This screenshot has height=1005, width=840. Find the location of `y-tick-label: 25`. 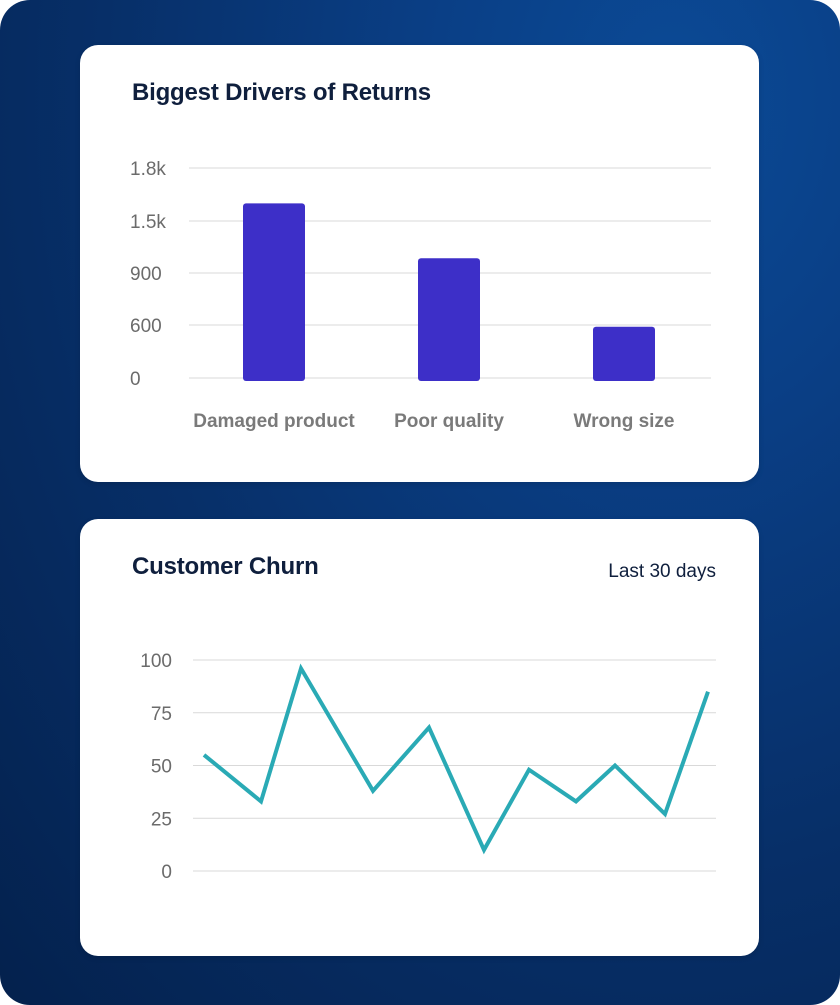

y-tick-label: 25 is located at coordinates (161, 819).